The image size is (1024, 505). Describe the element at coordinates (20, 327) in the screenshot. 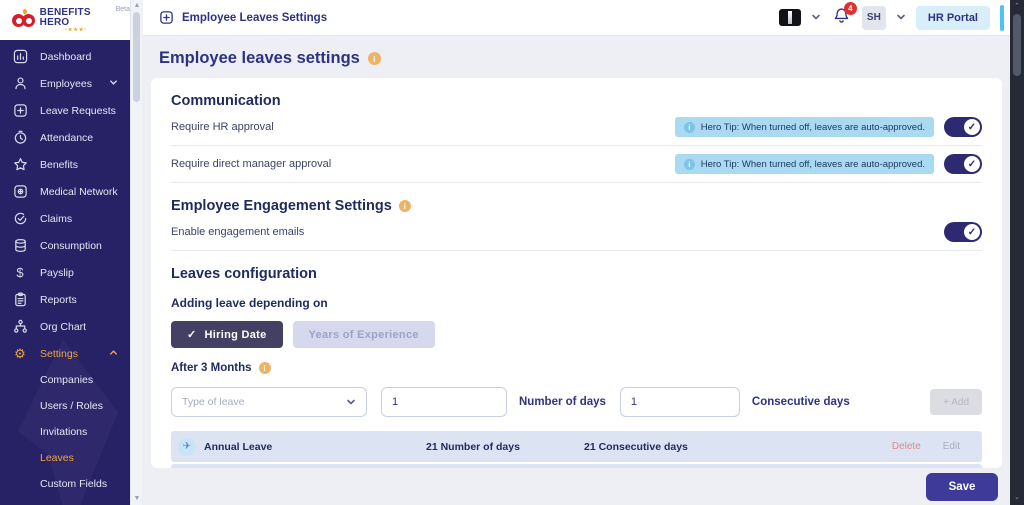

I see `org-chart-icon` at that location.